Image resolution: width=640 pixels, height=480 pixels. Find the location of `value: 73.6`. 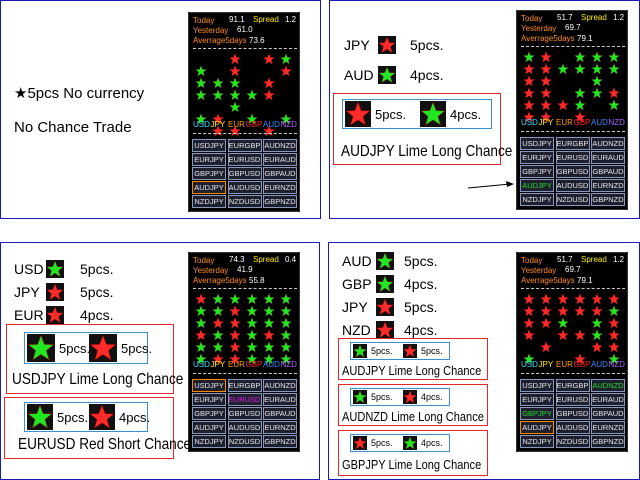

value: 73.6 is located at coordinates (257, 40).